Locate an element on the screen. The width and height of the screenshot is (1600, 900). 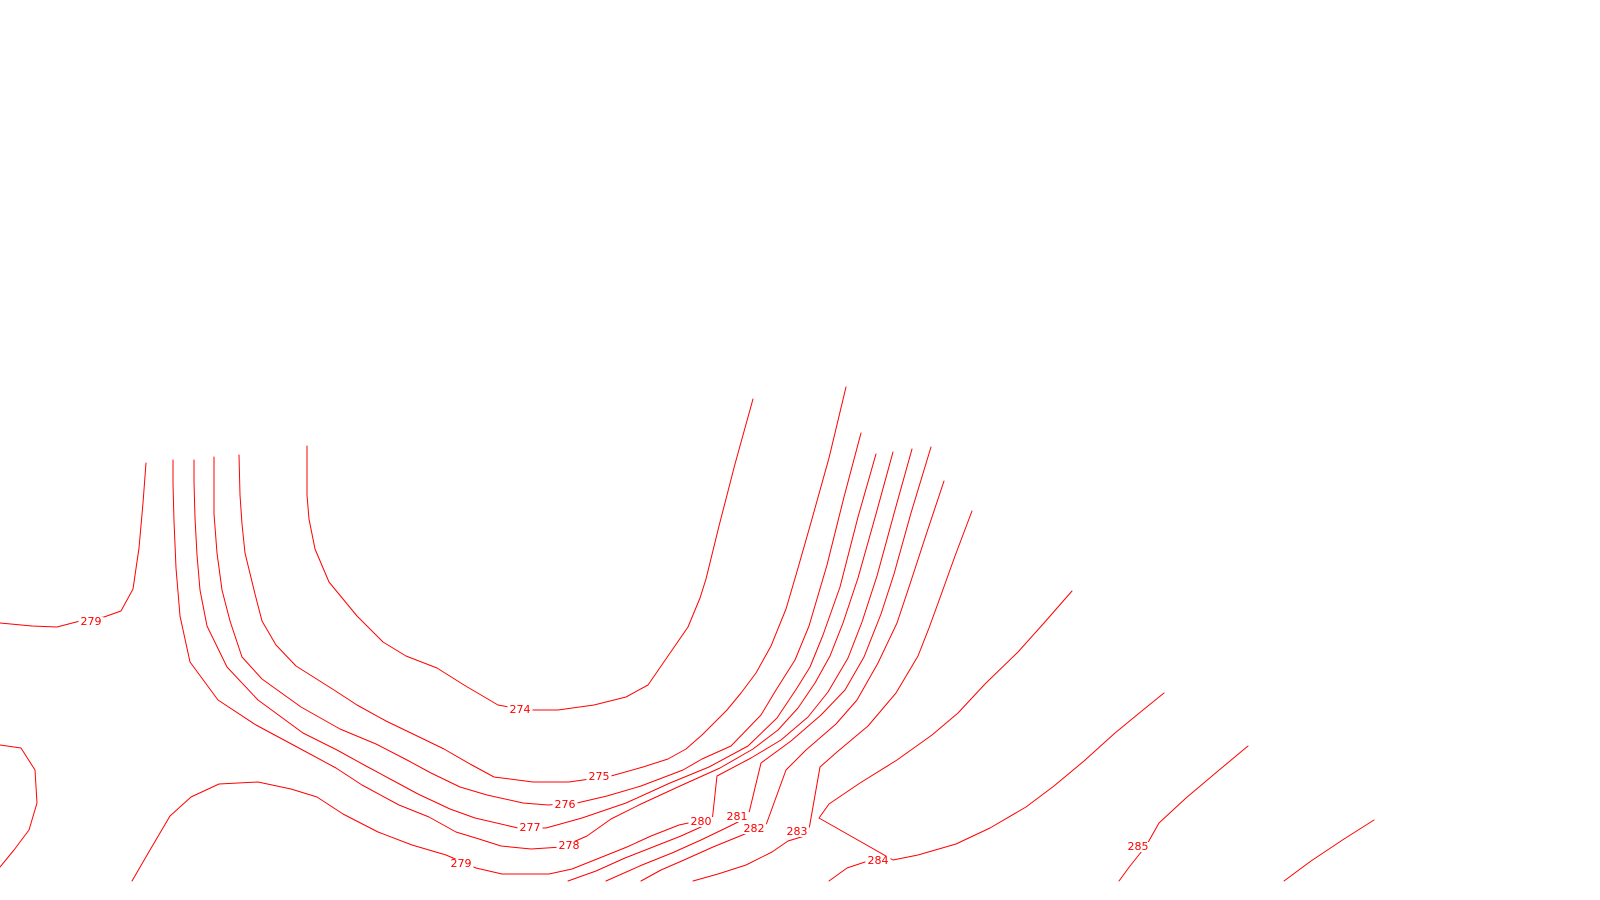
contour-label: 274 is located at coordinates (520, 709).